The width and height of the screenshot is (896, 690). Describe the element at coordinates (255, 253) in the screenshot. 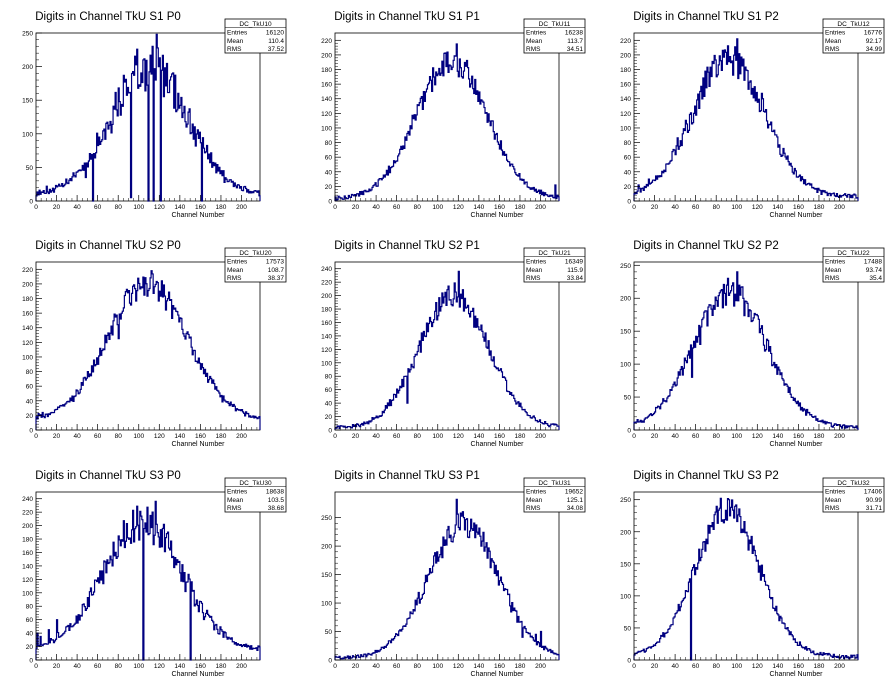

I see `stats-name: DC_TkU20` at that location.